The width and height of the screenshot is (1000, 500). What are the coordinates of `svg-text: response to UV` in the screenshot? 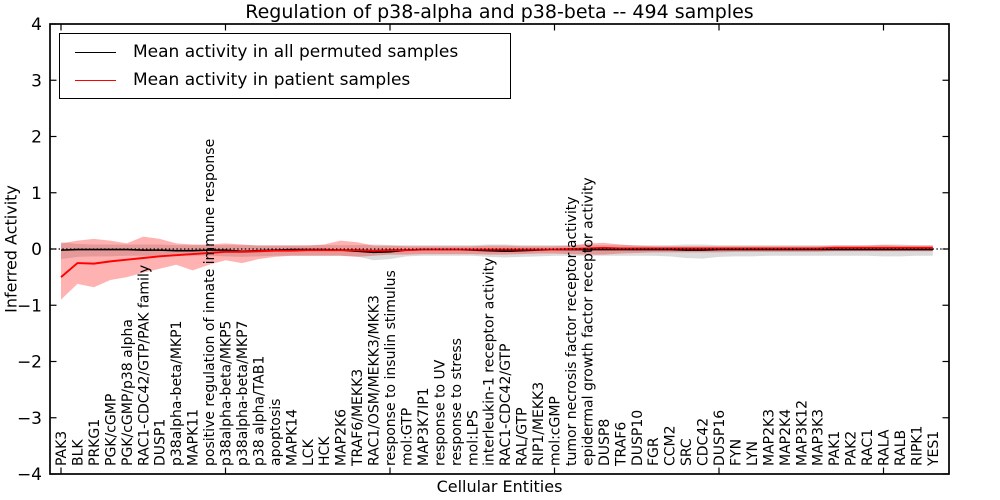 It's located at (440, 412).